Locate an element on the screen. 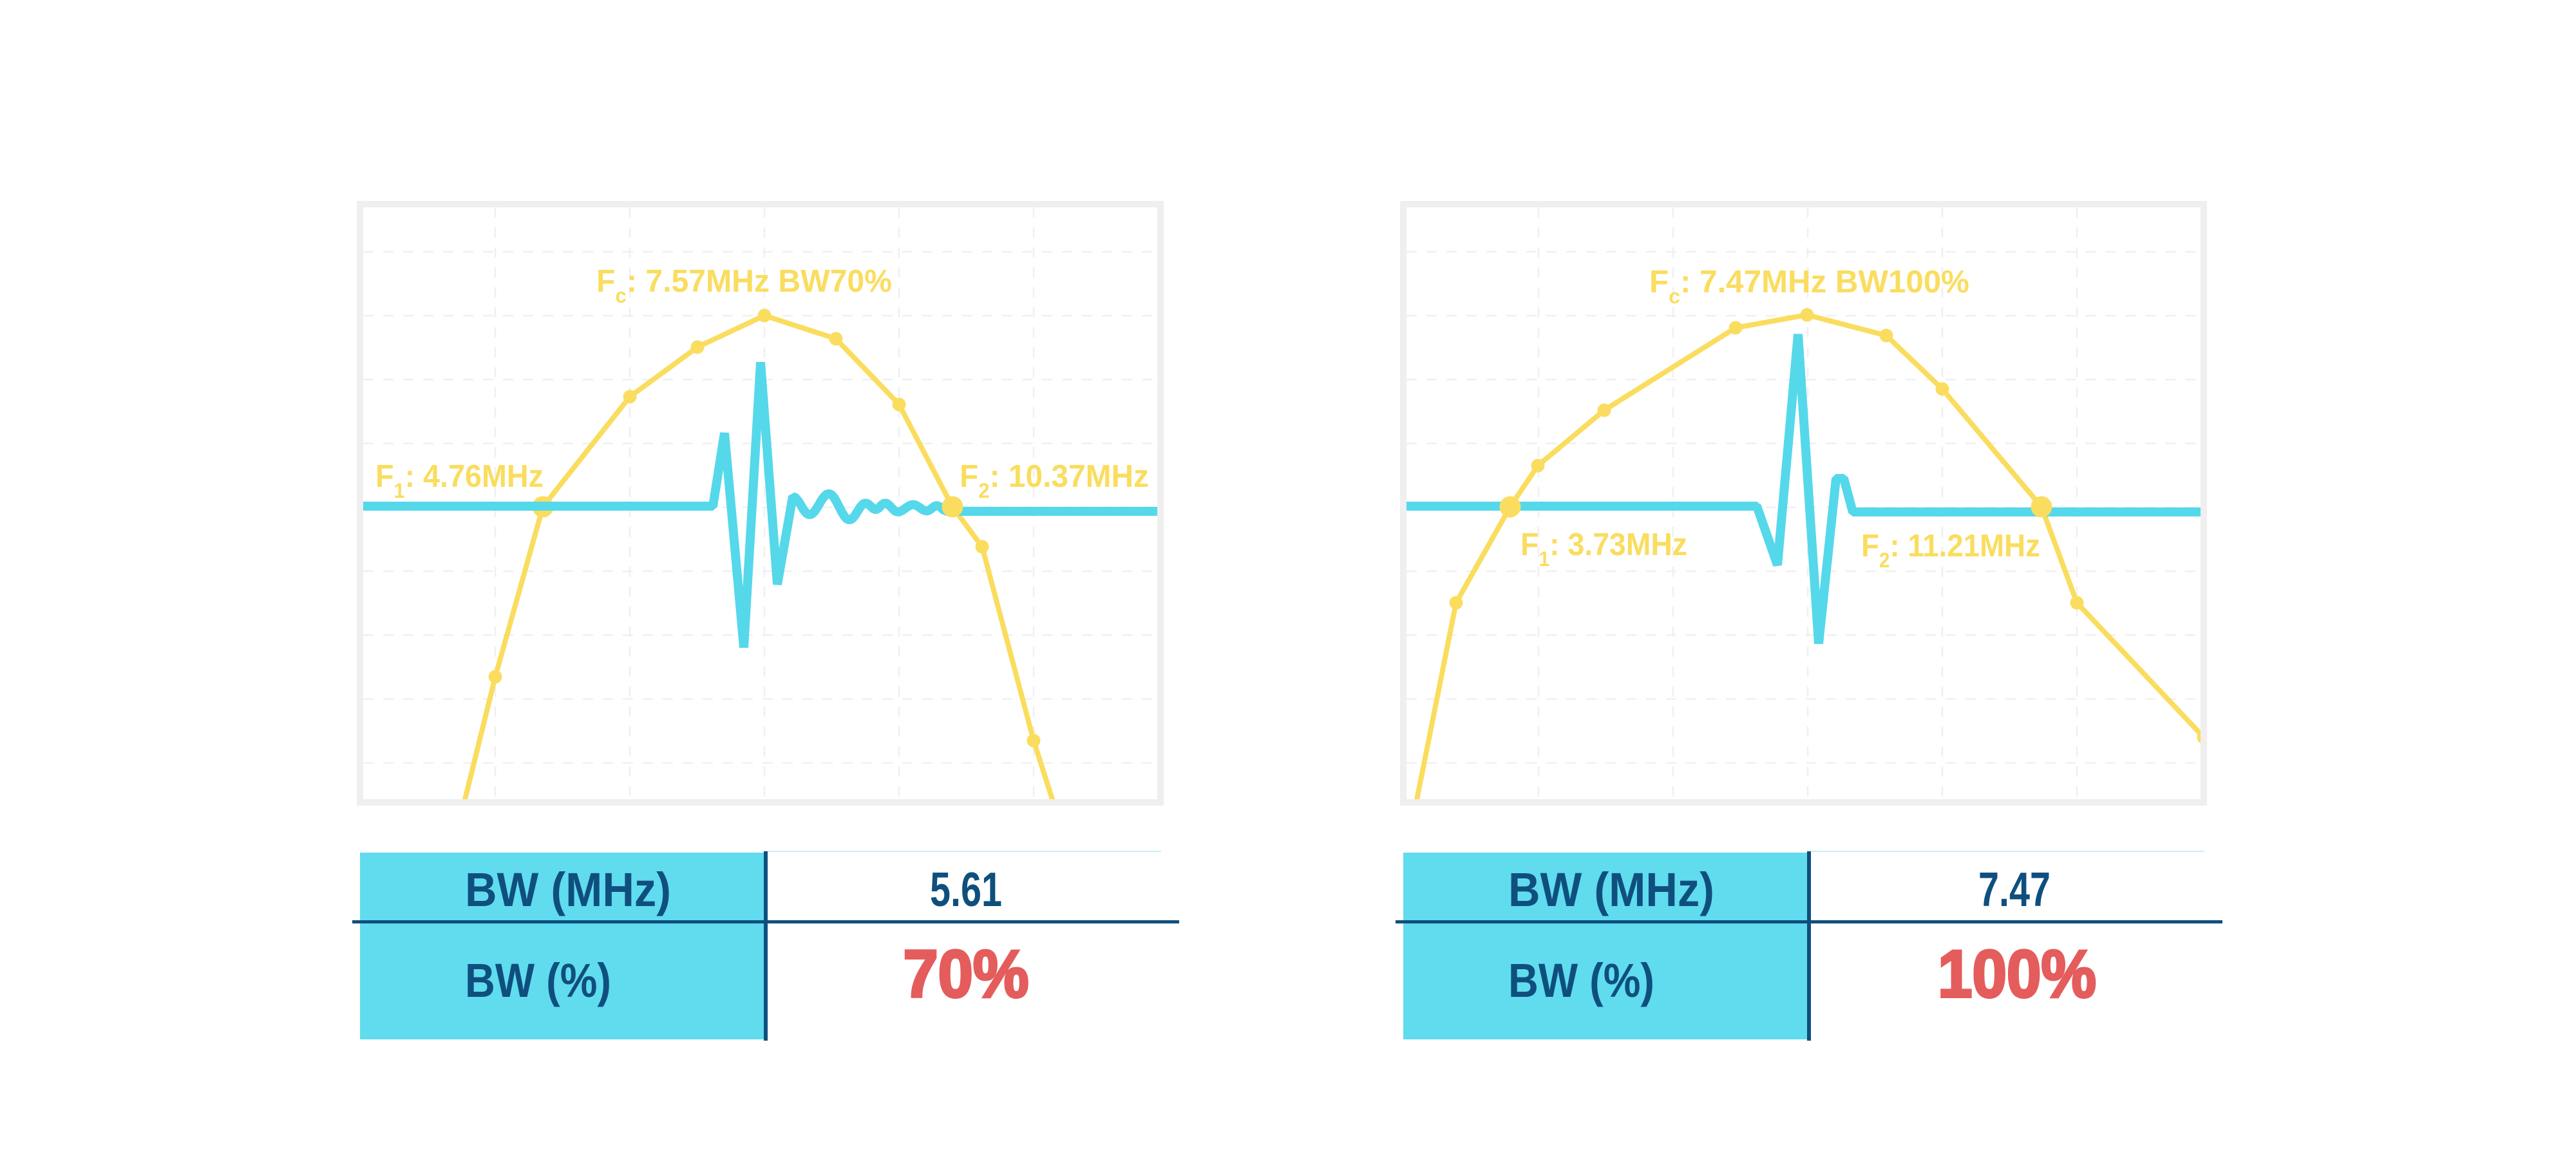 The image size is (2576, 1154). svg-text: 100% is located at coordinates (2017, 974).